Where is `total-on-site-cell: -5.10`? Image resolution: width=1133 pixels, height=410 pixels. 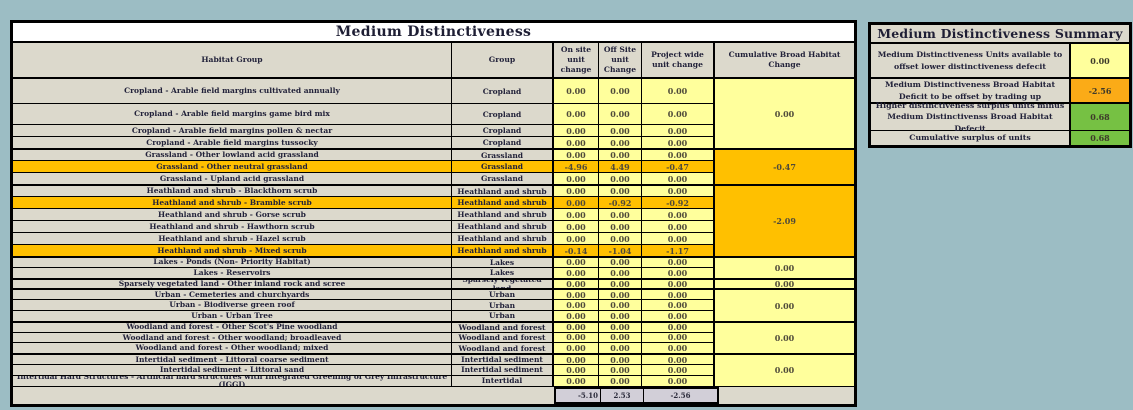 total-on-site-cell: -5.10 is located at coordinates (578, 395).